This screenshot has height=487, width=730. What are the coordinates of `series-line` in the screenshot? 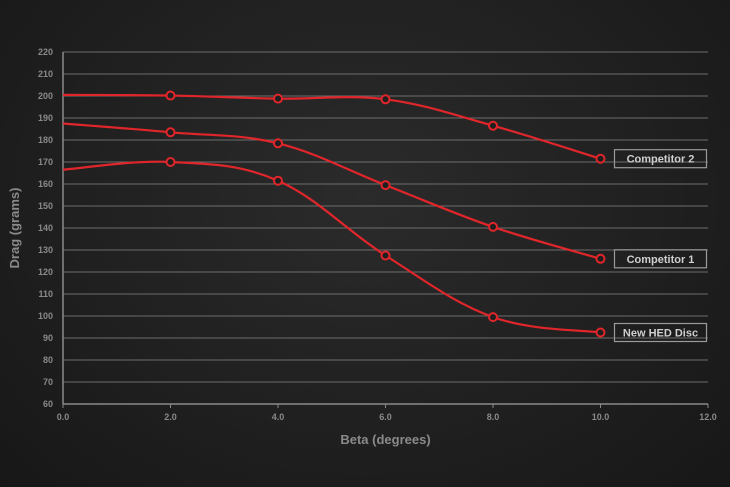 It's located at (331, 126).